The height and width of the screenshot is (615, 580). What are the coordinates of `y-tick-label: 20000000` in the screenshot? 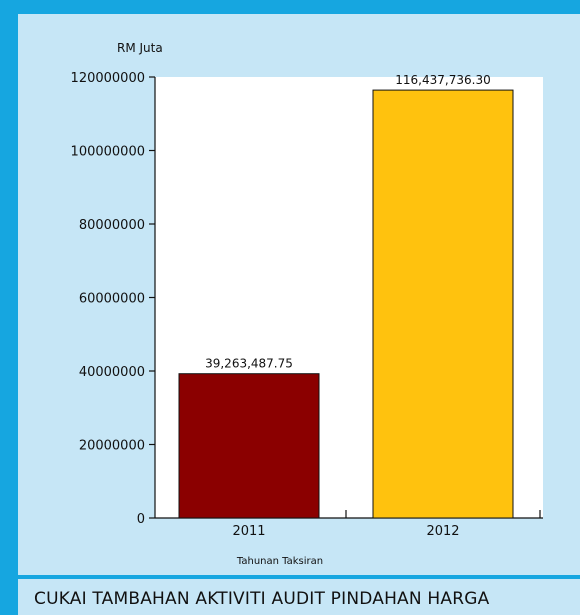 It's located at (112, 446).